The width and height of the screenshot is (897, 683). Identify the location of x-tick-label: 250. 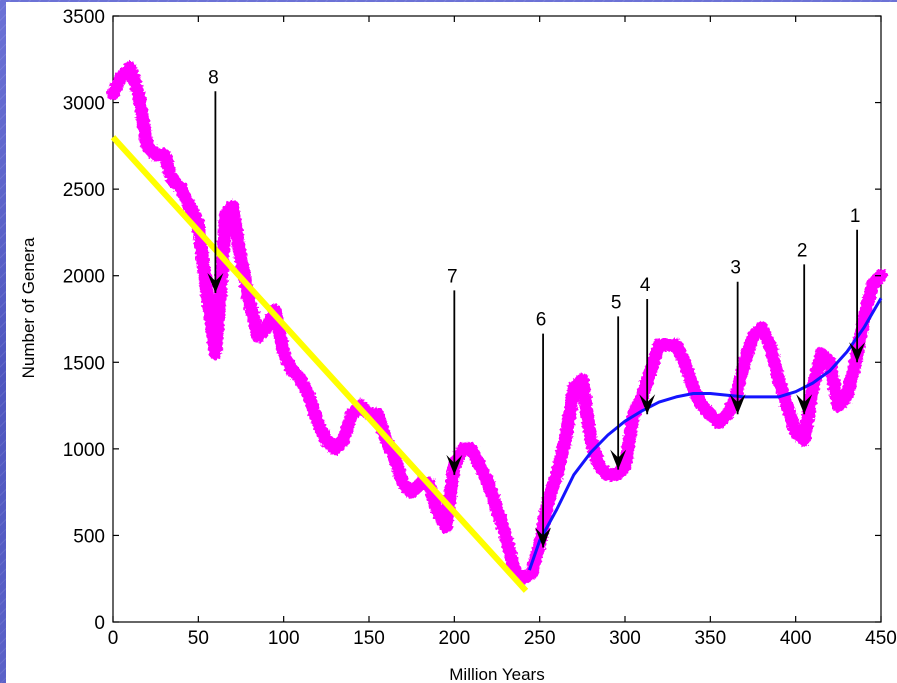
(540, 638).